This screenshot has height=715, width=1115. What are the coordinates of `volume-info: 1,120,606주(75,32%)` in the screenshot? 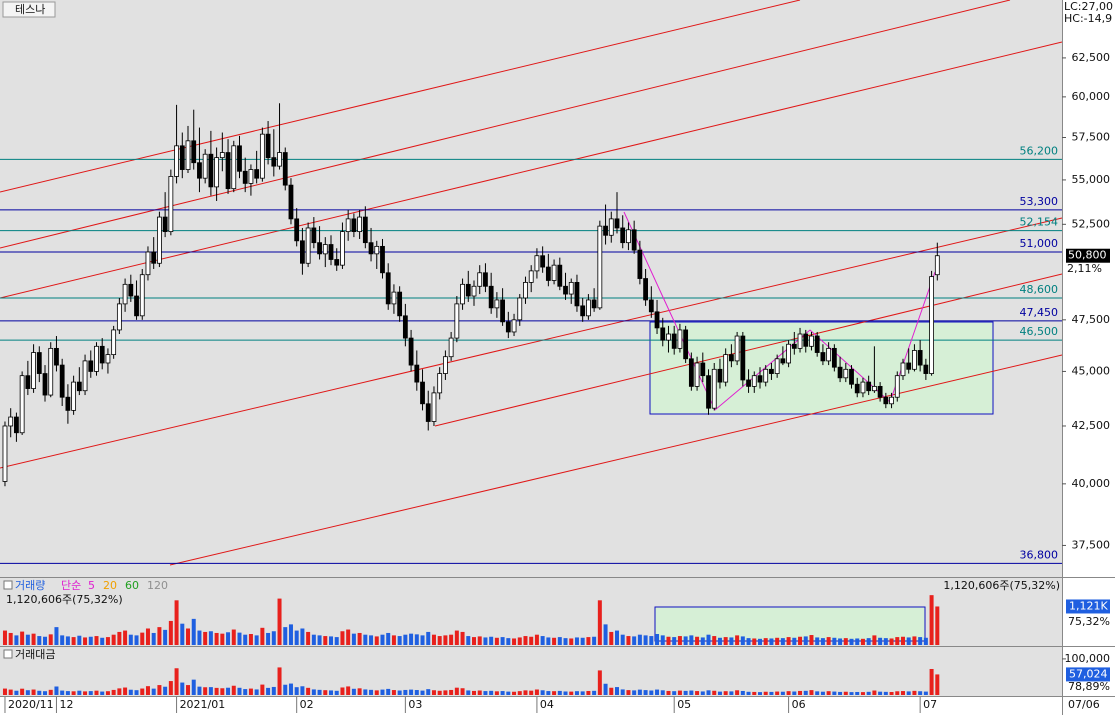 It's located at (1001, 585).